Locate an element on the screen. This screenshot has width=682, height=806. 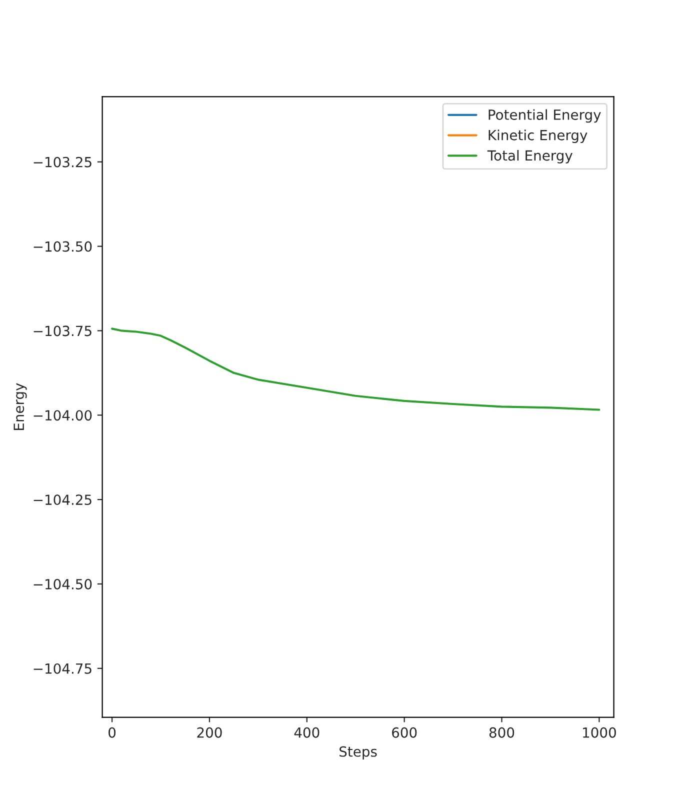
y-axis-title: Energy is located at coordinates (20, 406).